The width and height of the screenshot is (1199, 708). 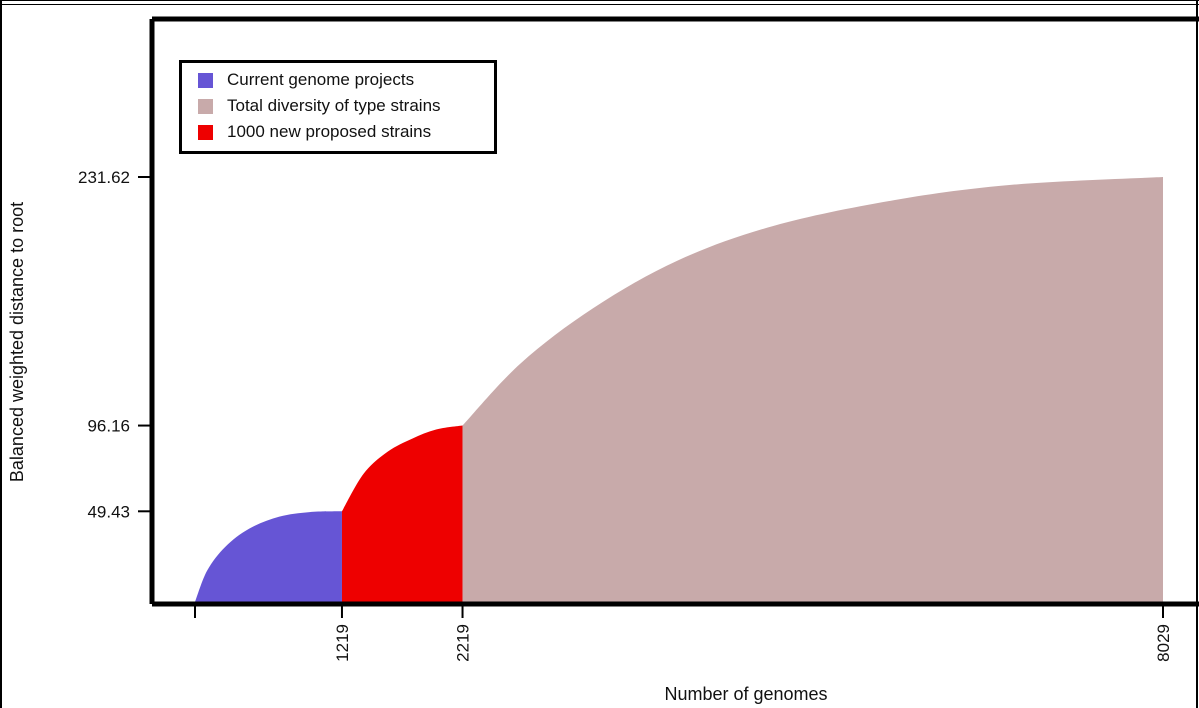 I want to click on legend-item-proposed: 1000 new proposed strains, so click(x=314, y=132).